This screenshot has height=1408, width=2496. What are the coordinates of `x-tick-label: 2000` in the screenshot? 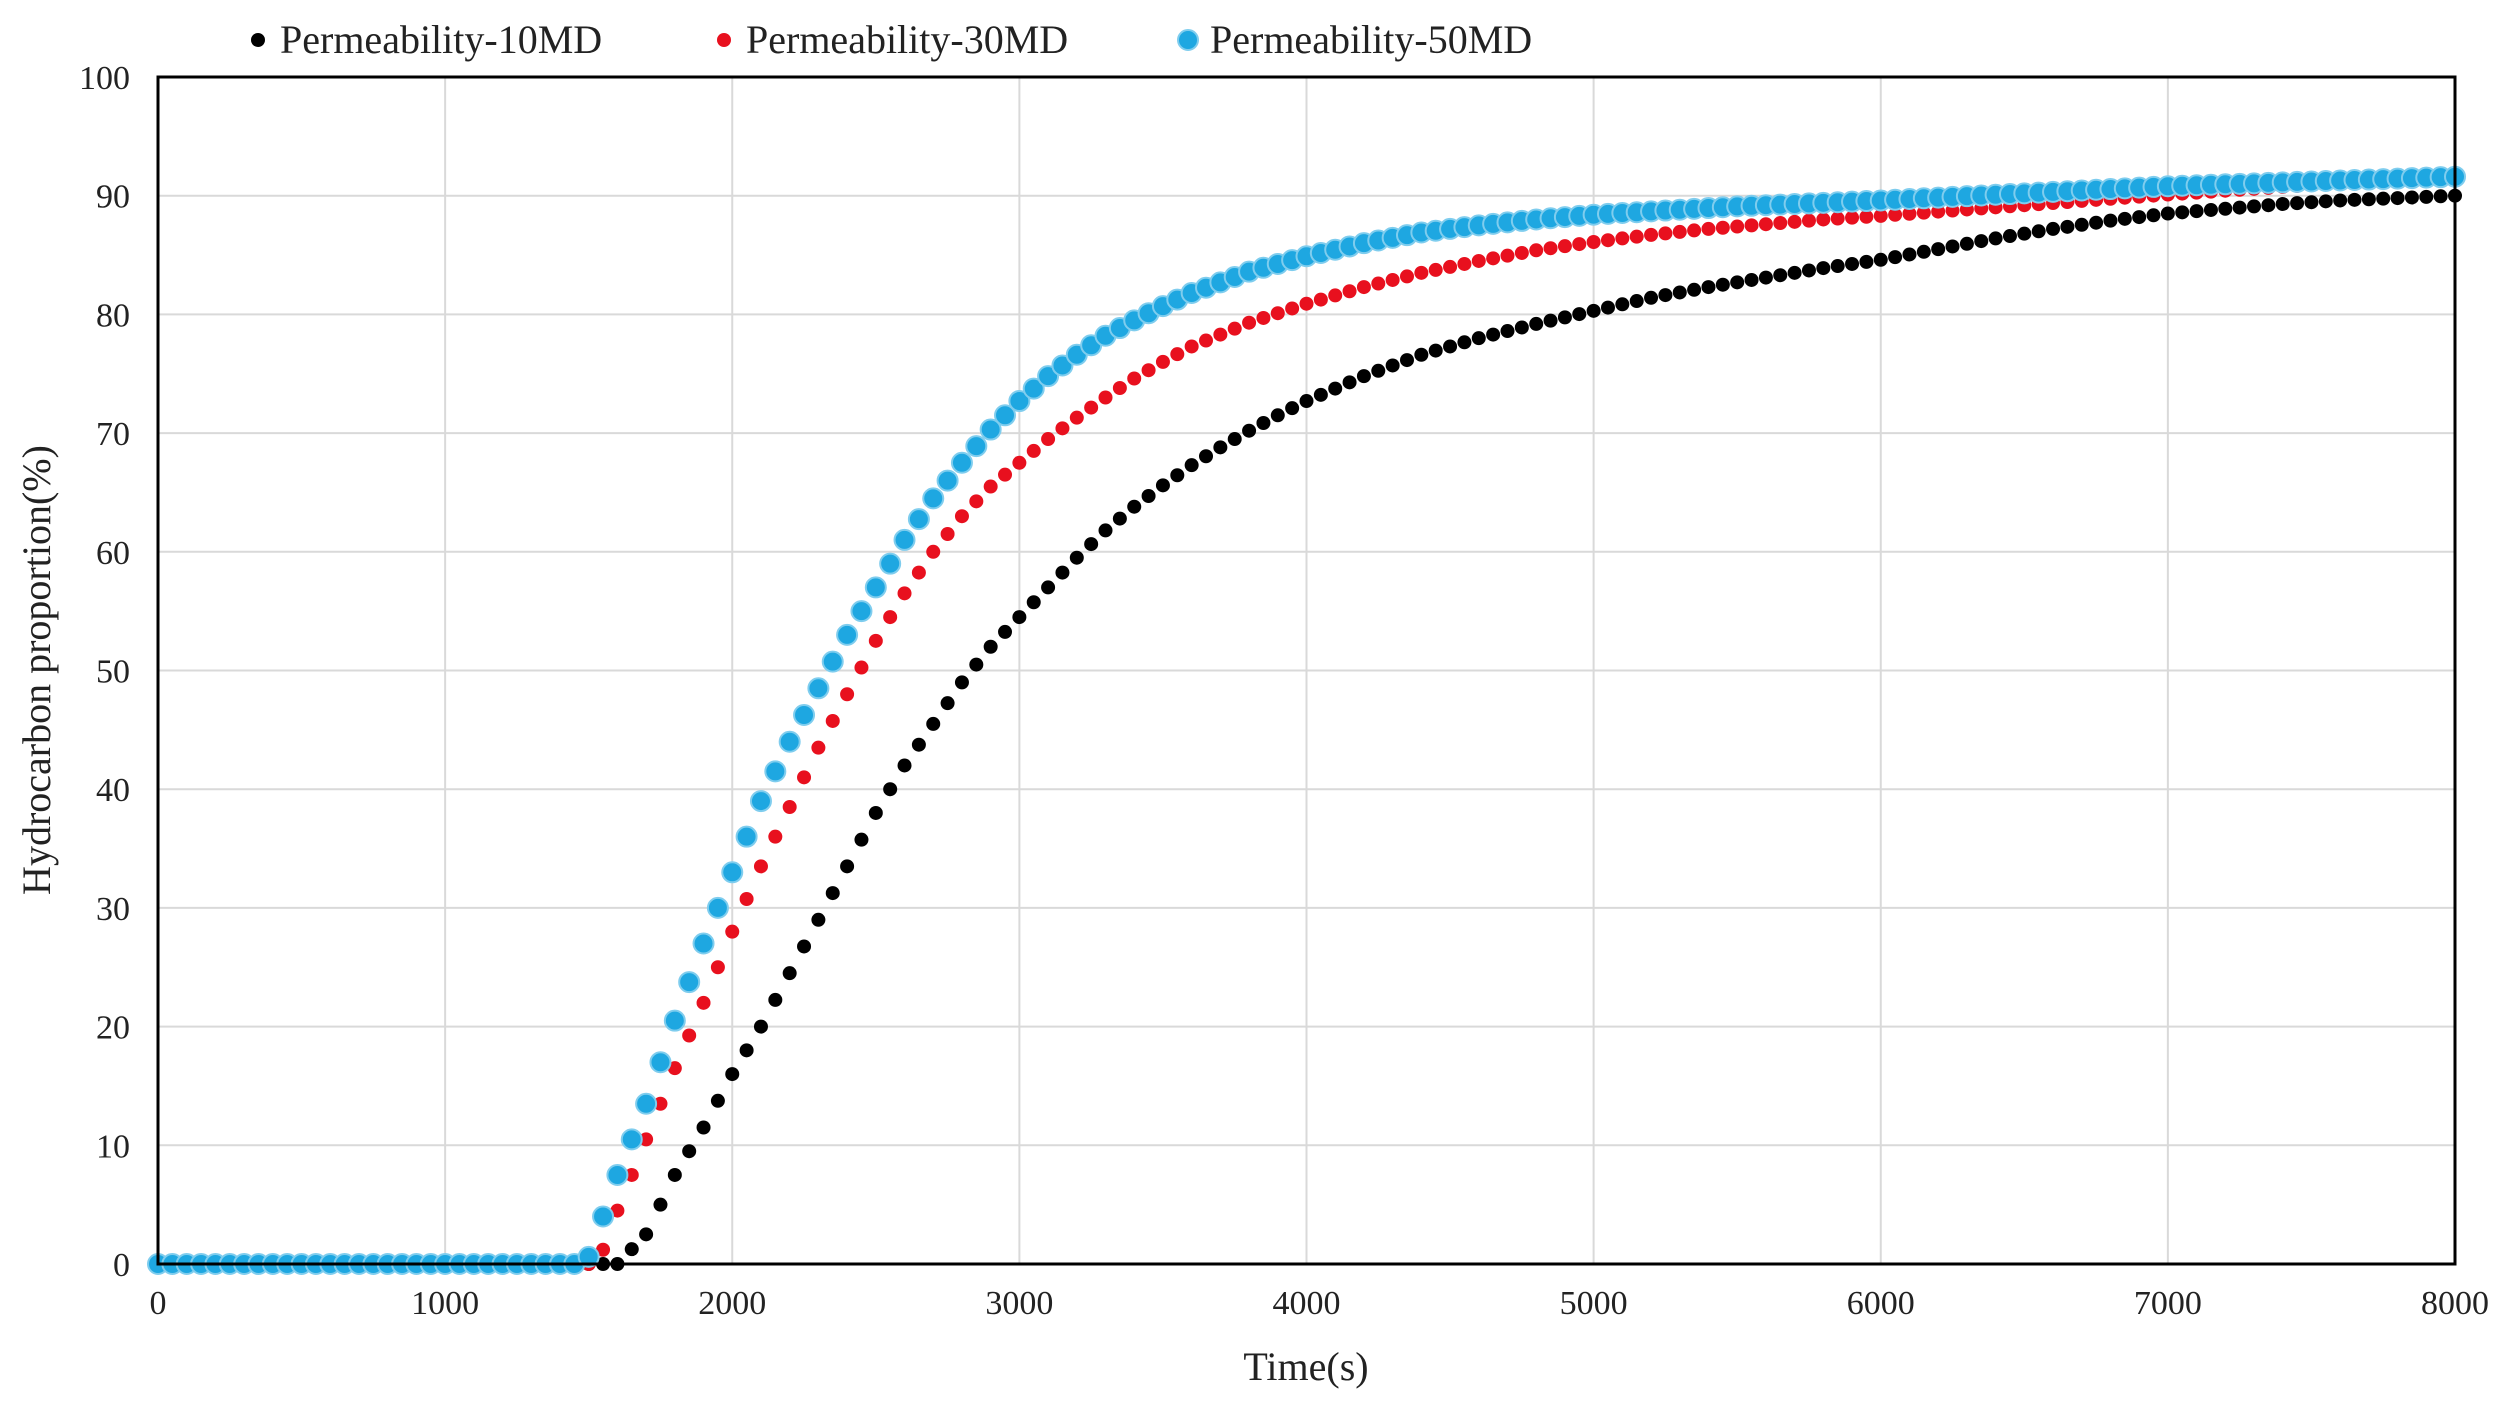 It's located at (732, 1303).